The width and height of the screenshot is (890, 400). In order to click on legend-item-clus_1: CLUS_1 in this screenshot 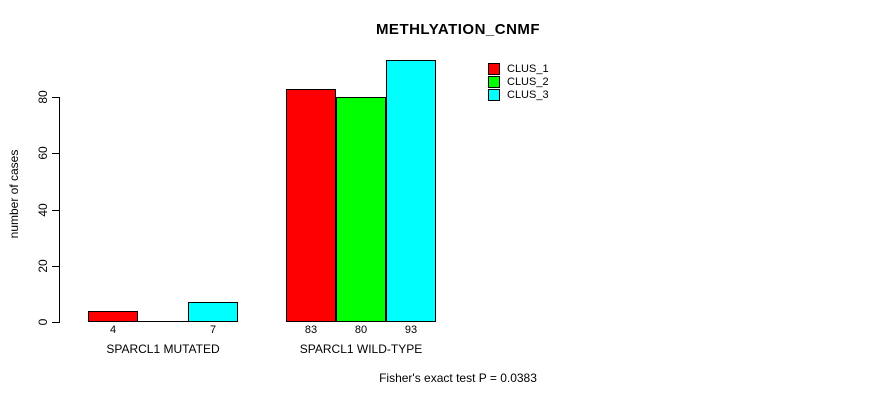, I will do `click(518, 68)`.